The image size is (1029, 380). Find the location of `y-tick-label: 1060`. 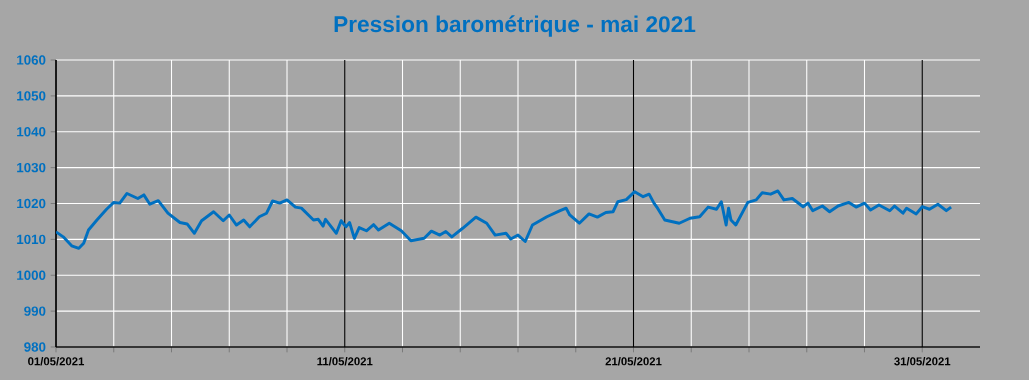

y-tick-label: 1060 is located at coordinates (31, 60).